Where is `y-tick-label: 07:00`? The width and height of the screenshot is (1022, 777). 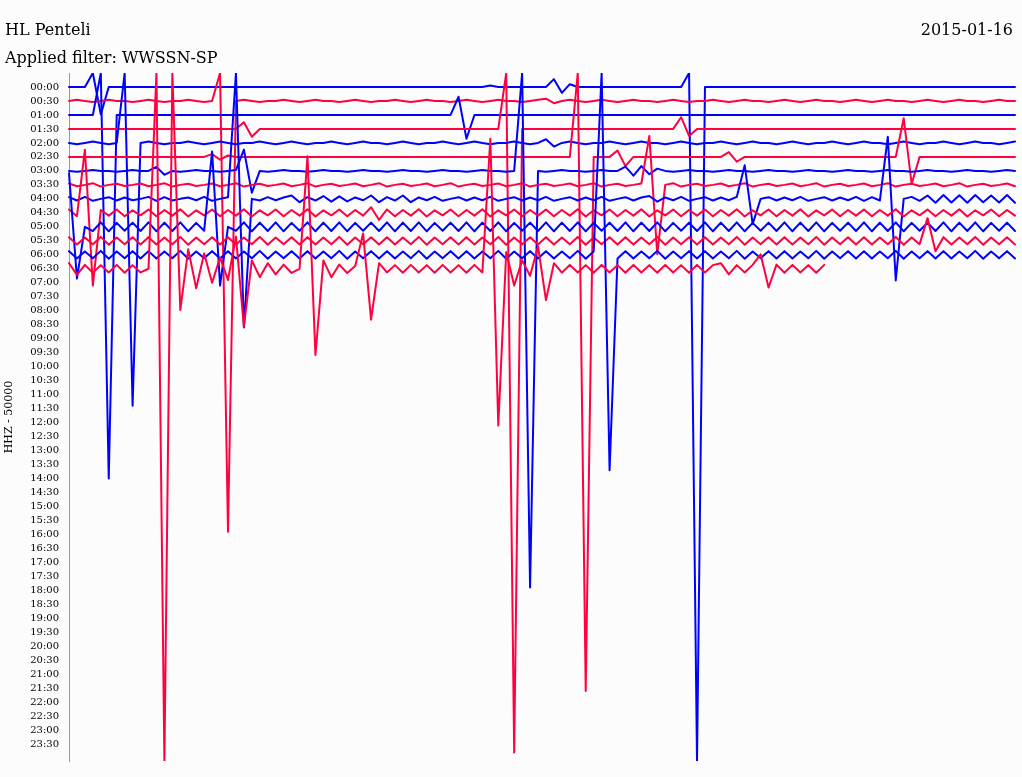
y-tick-label: 07:00 is located at coordinates (44, 282).